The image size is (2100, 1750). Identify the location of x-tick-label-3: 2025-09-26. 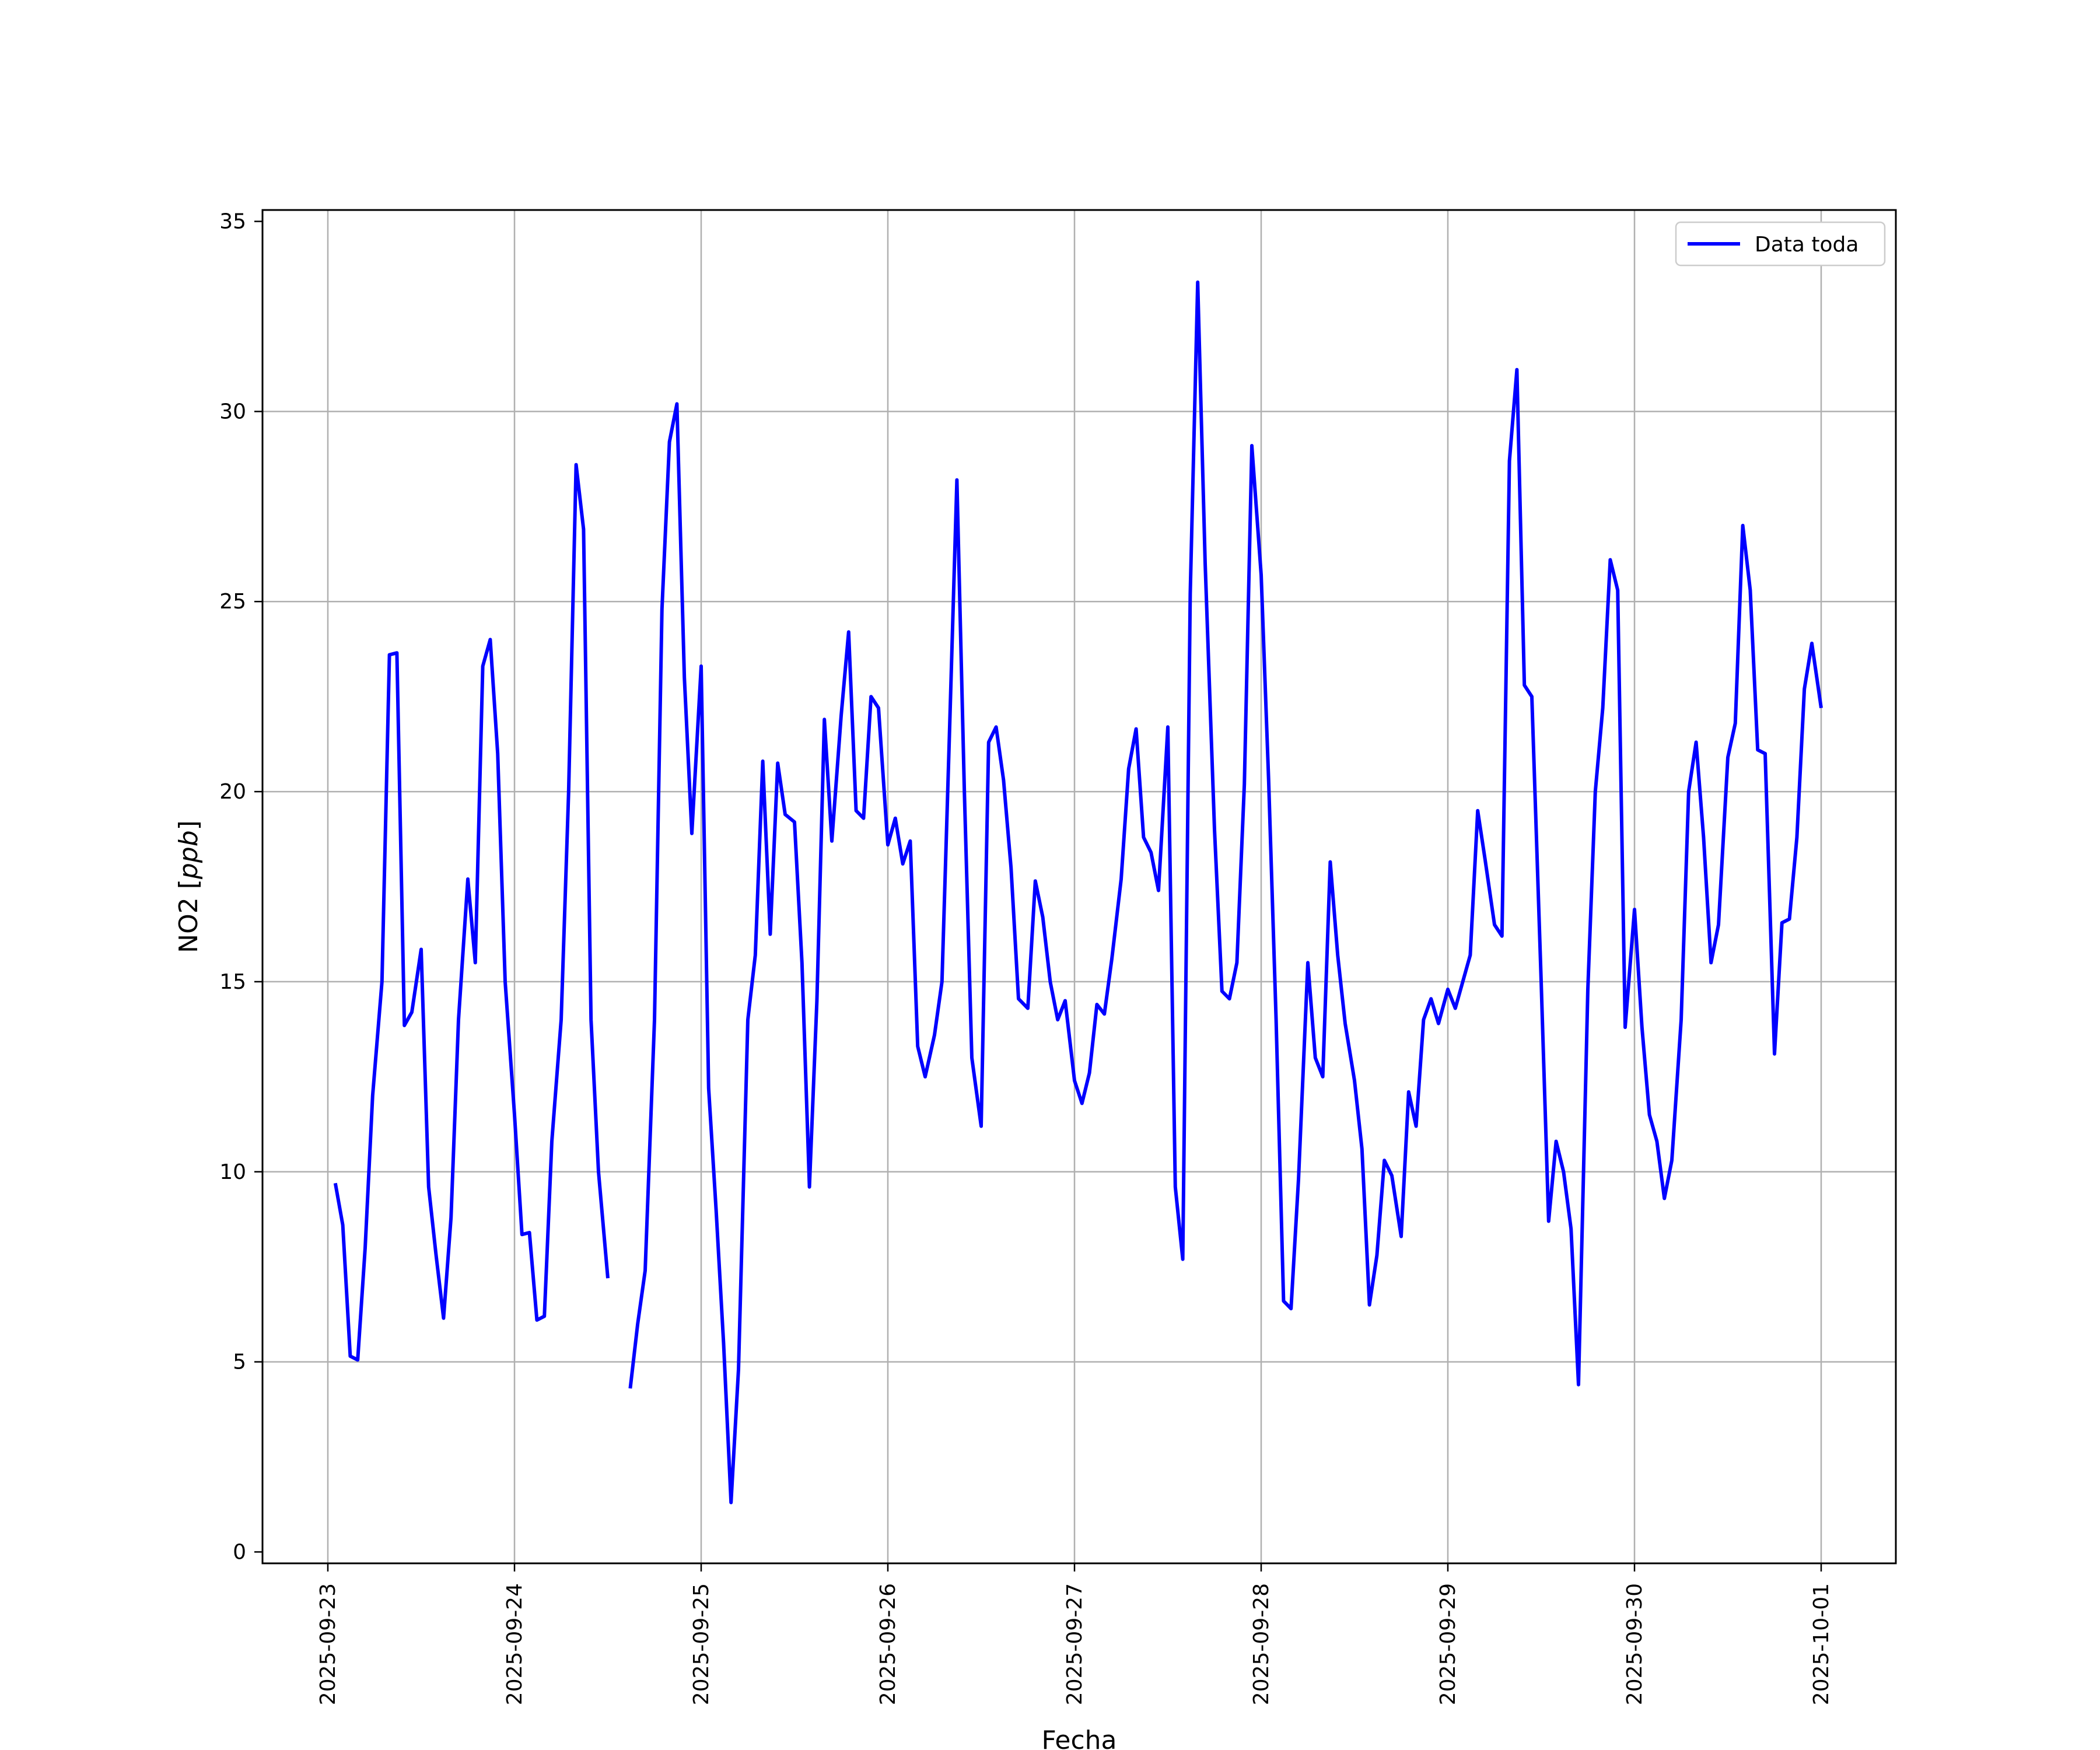
(888, 1644).